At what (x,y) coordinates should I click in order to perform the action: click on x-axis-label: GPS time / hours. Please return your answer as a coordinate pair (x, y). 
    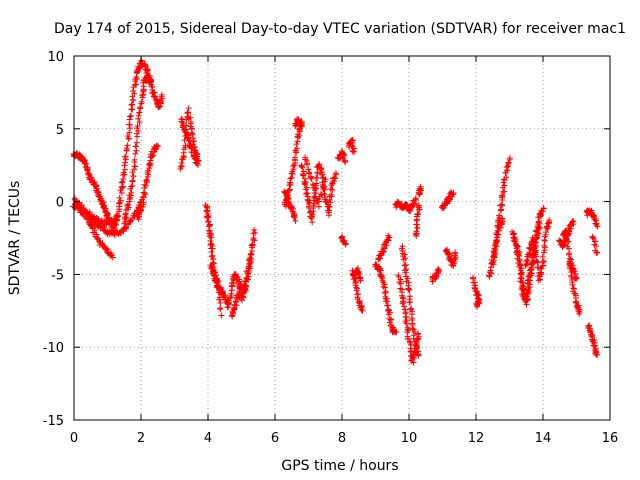
    Looking at the image, I should click on (339, 466).